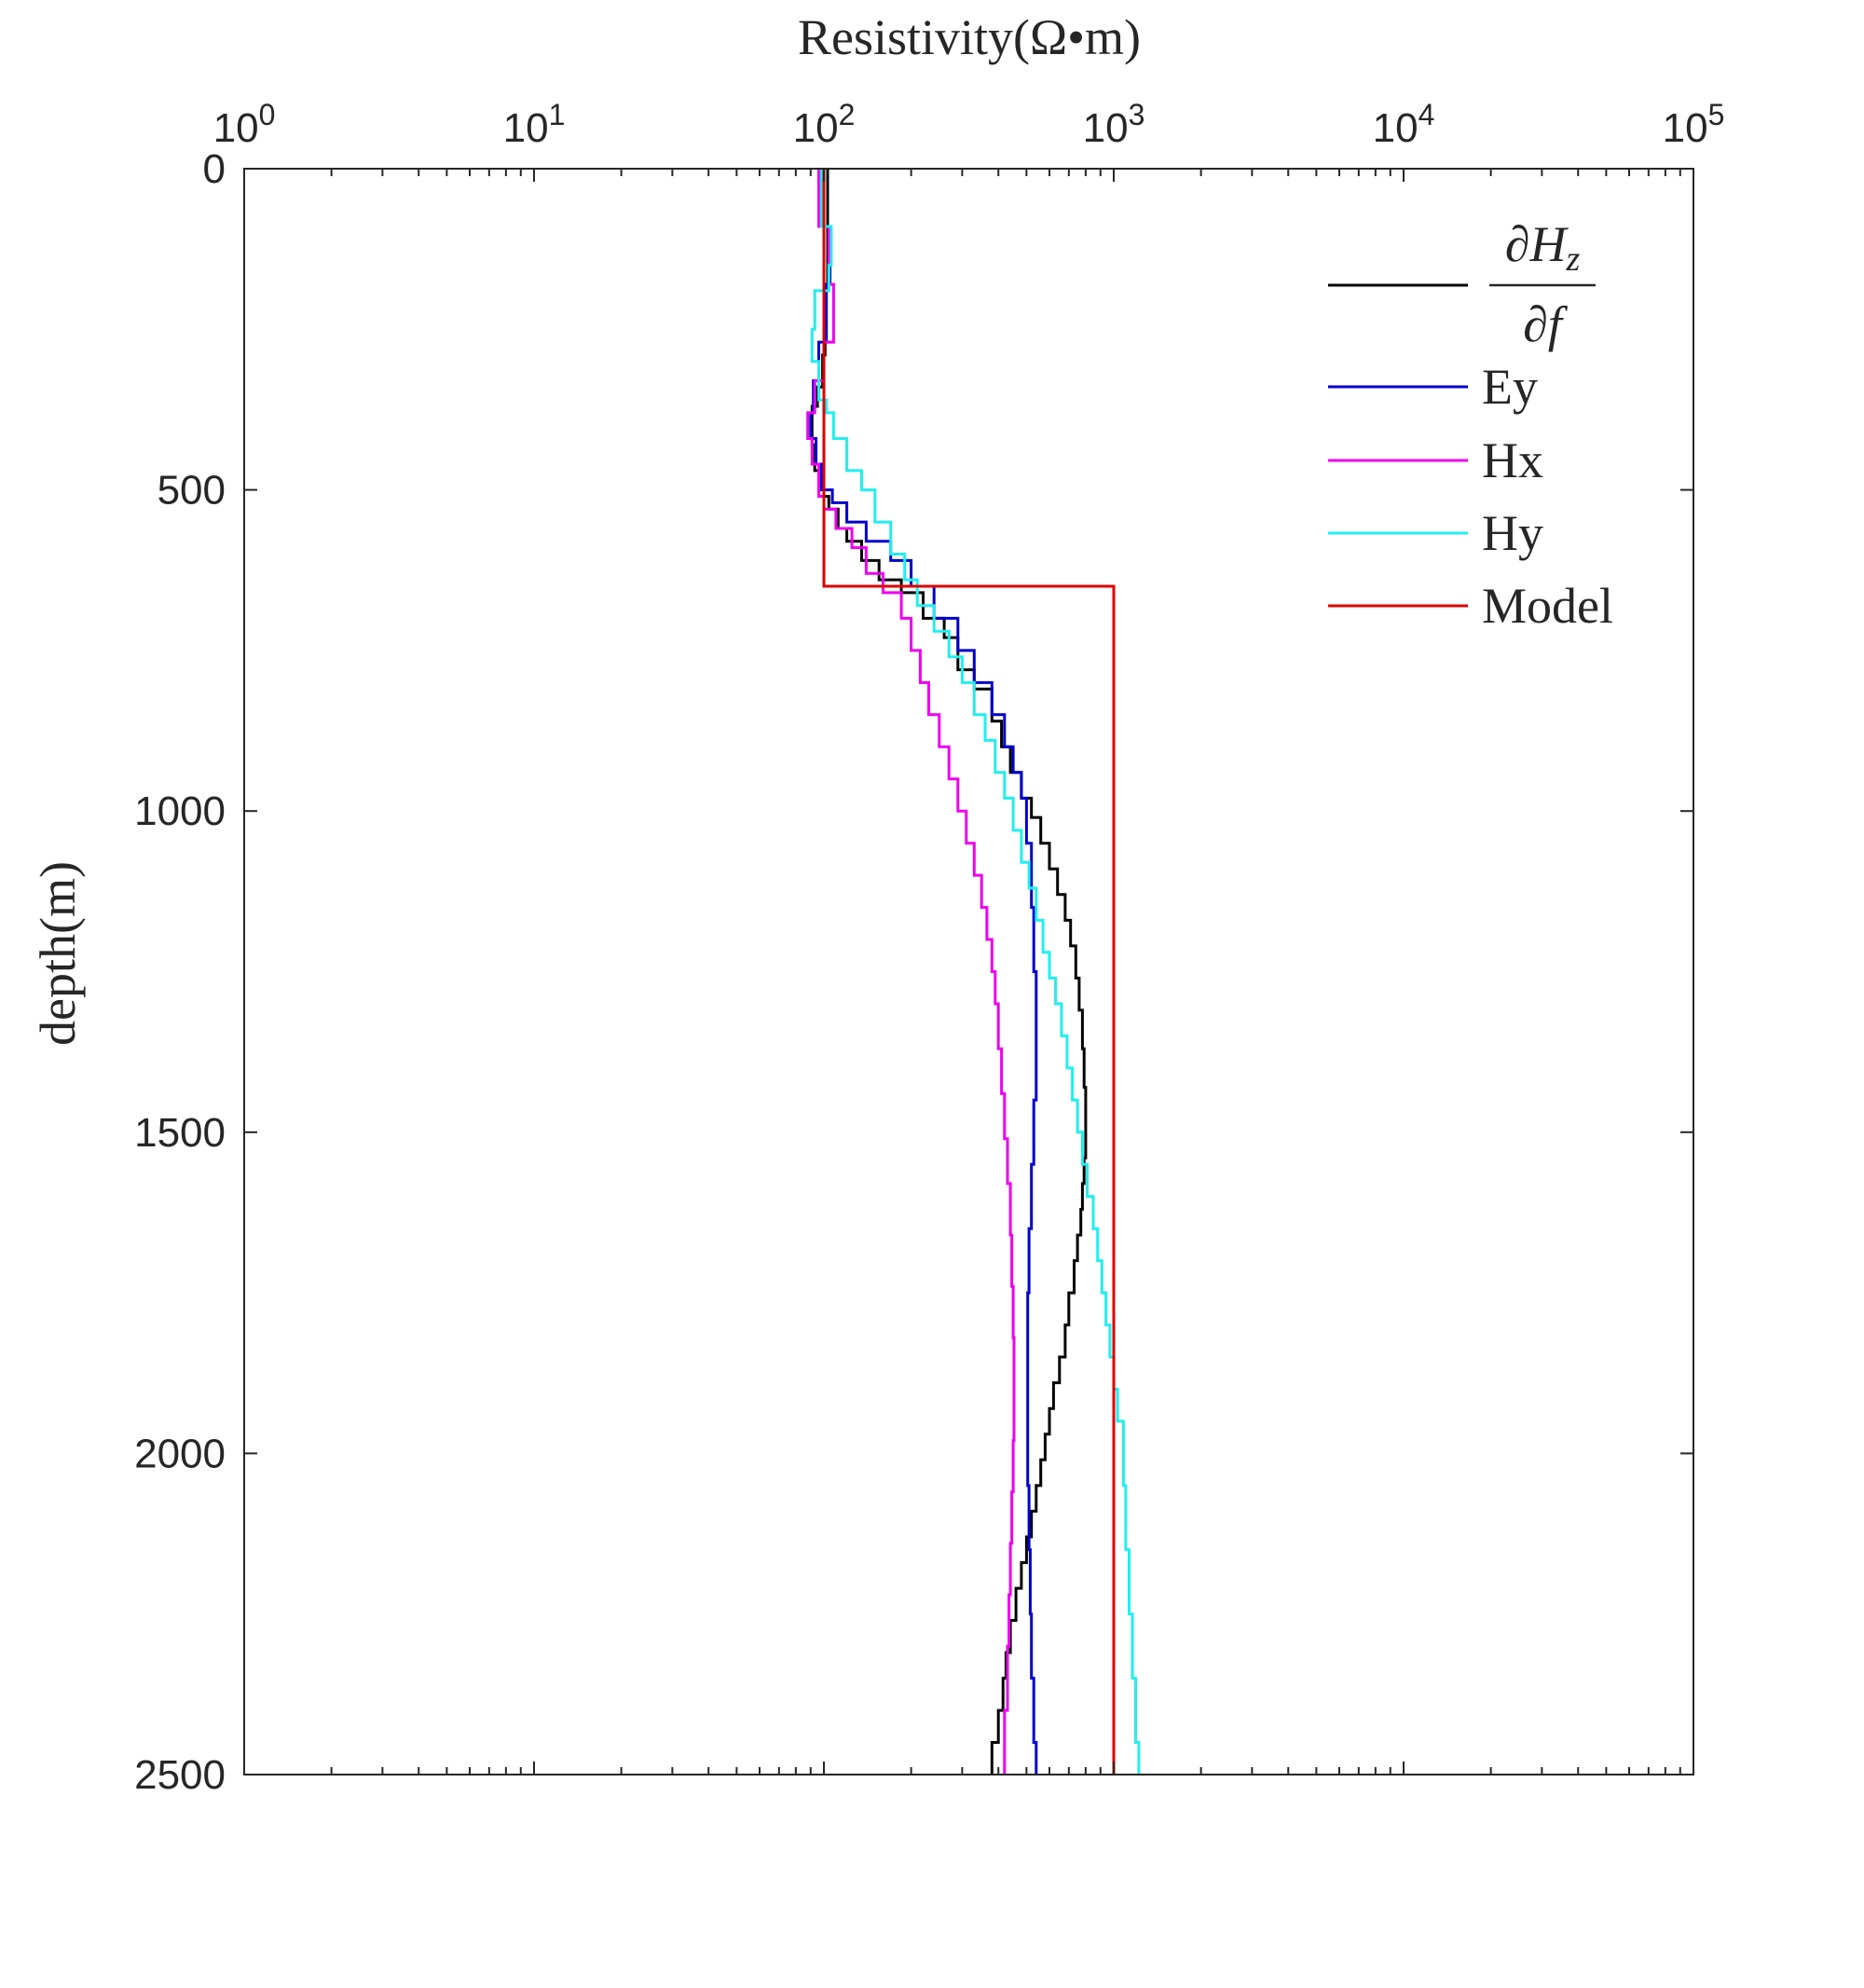 This screenshot has height=1988, width=1864. What do you see at coordinates (969, 37) in the screenshot?
I see `x-axis-label: Resistivity(Ω•m)` at bounding box center [969, 37].